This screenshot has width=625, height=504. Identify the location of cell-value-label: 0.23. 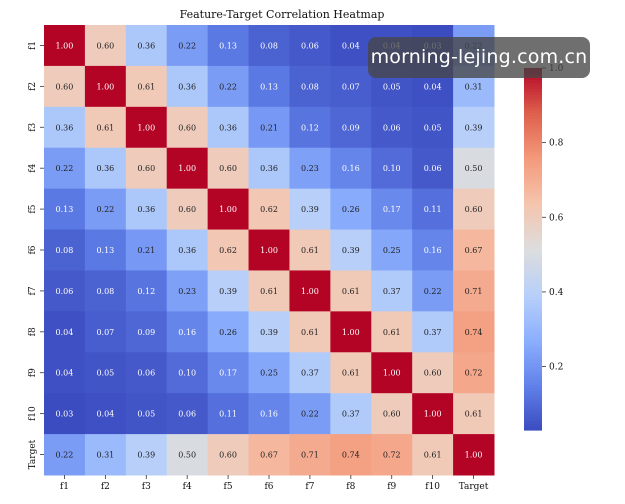
(187, 291).